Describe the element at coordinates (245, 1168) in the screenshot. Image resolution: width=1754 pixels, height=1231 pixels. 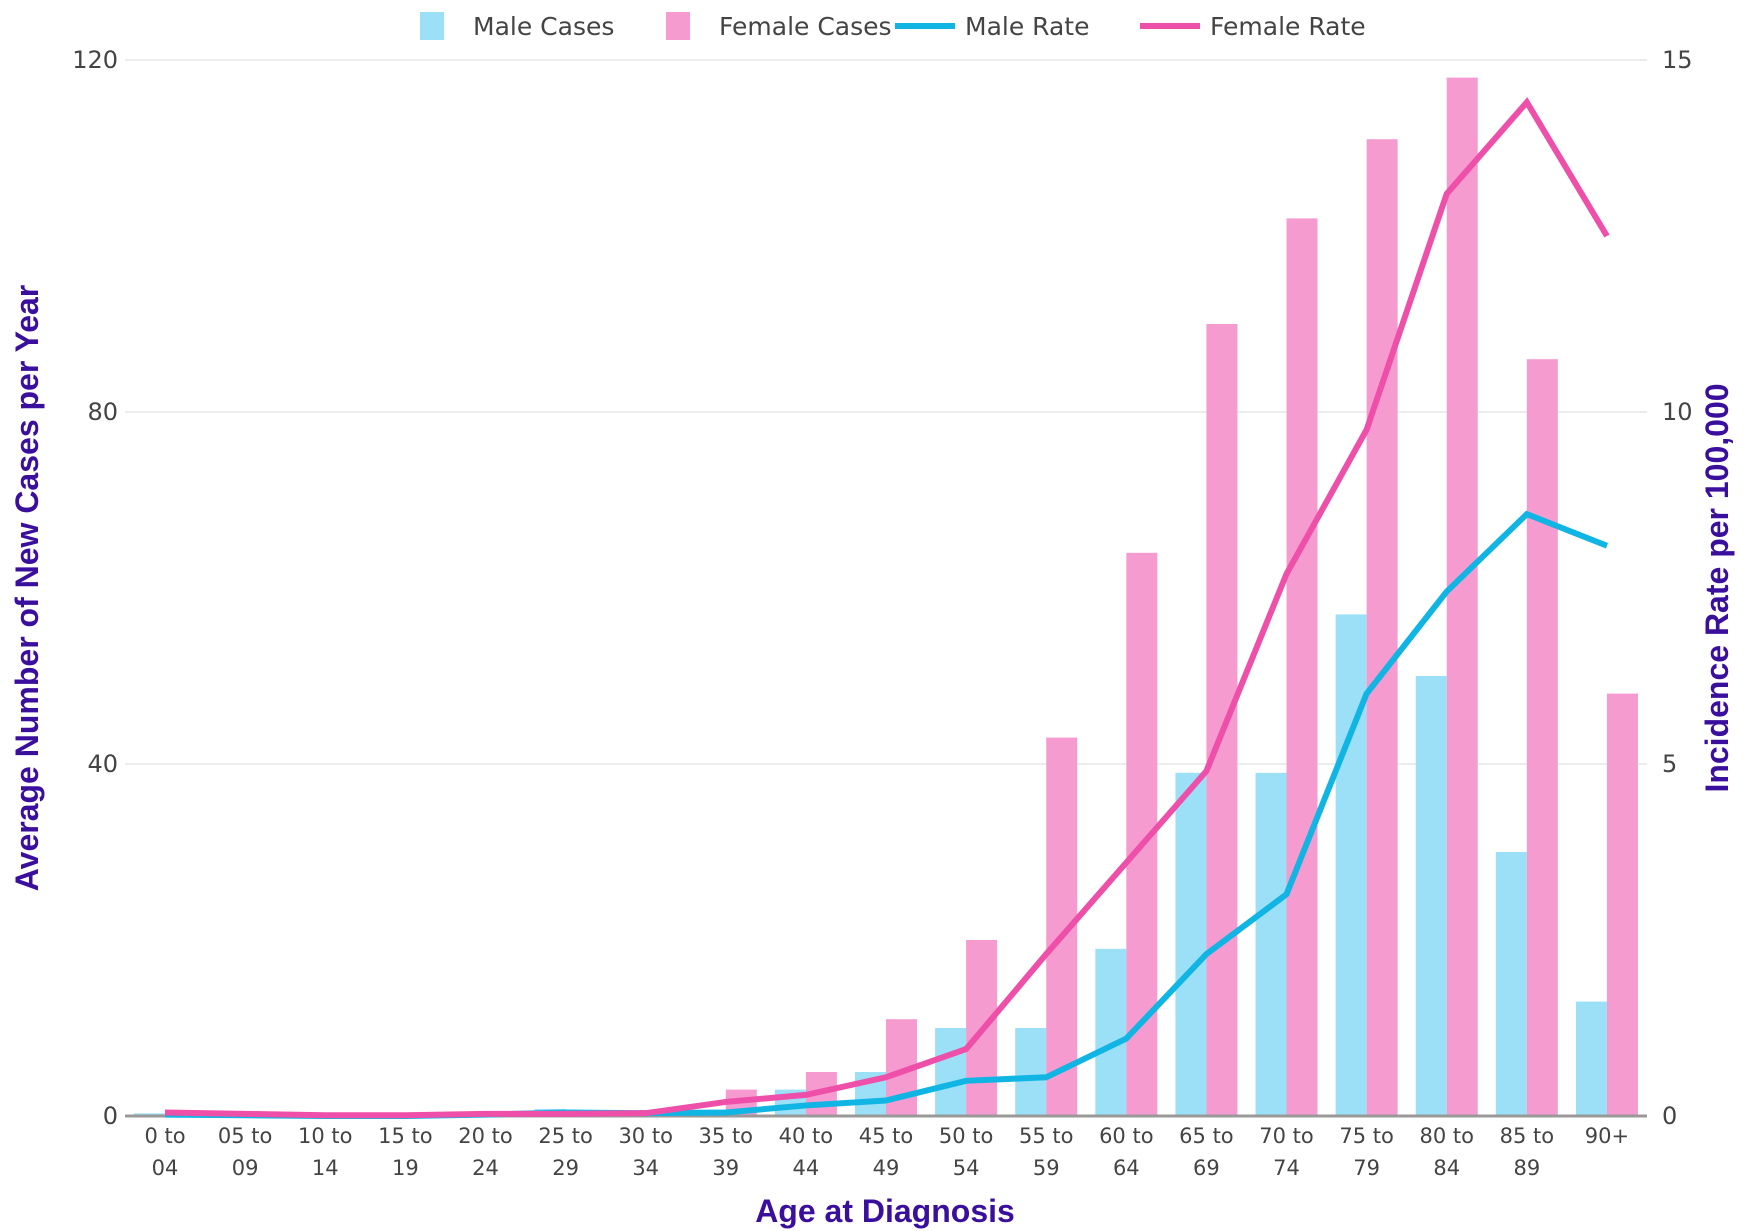
I see `x-tick-label-line2: 09` at that location.